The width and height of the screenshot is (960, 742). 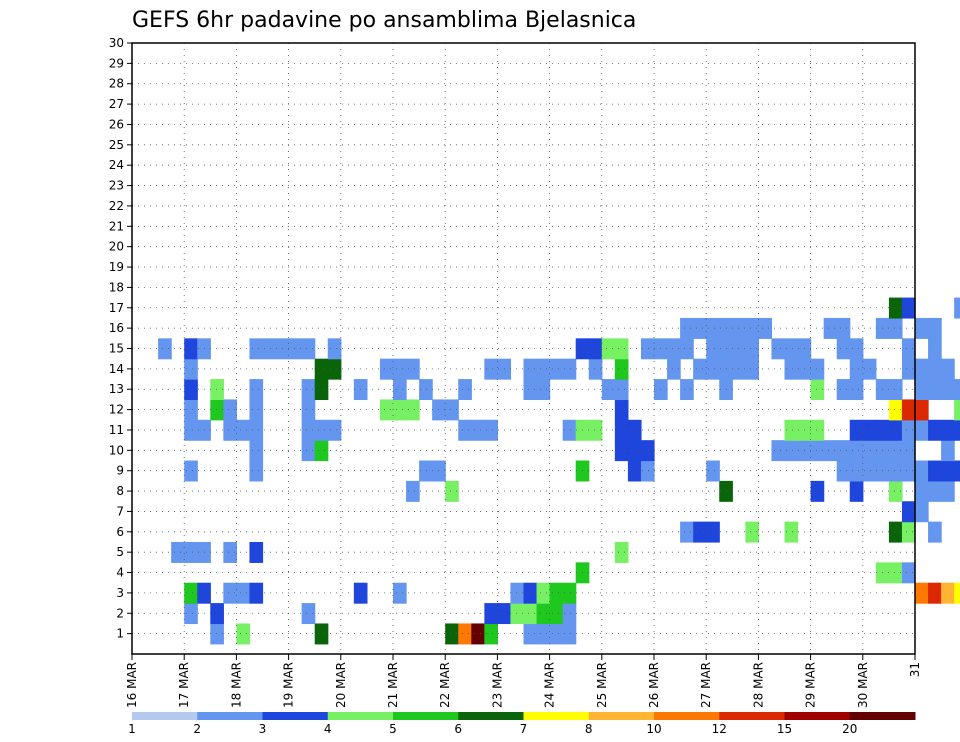 I want to click on y-tick-label: 9, so click(x=120, y=471).